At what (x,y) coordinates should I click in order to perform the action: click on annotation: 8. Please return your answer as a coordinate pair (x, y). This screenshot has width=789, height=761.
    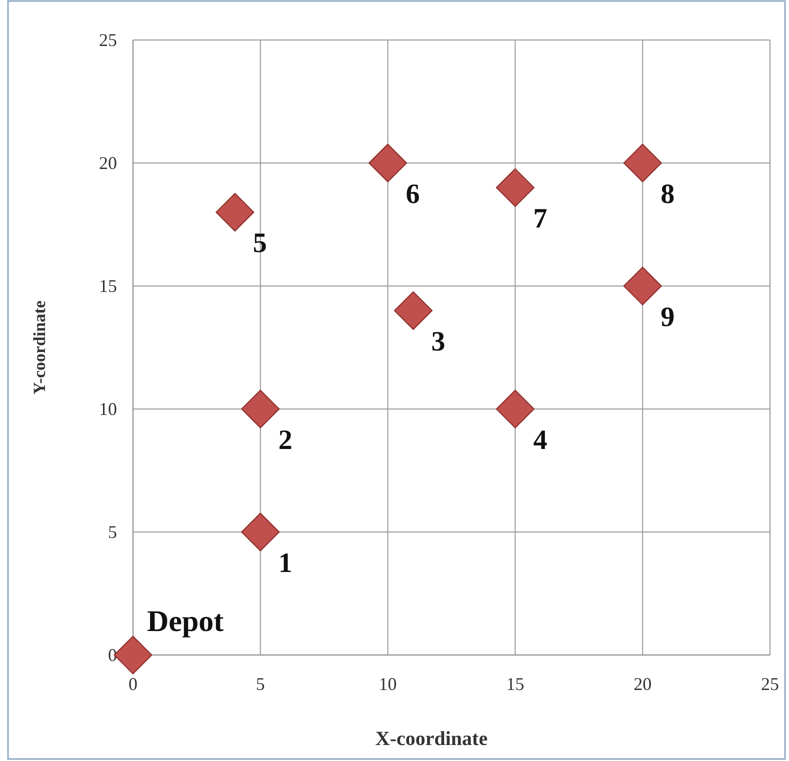
    Looking at the image, I should click on (667, 194).